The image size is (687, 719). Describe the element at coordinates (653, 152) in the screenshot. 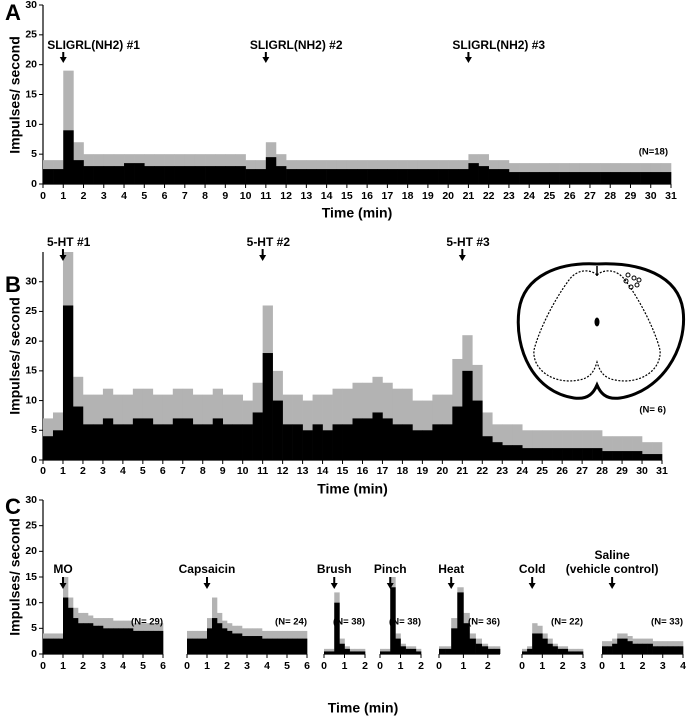

I see `n-label: (N=18)` at that location.